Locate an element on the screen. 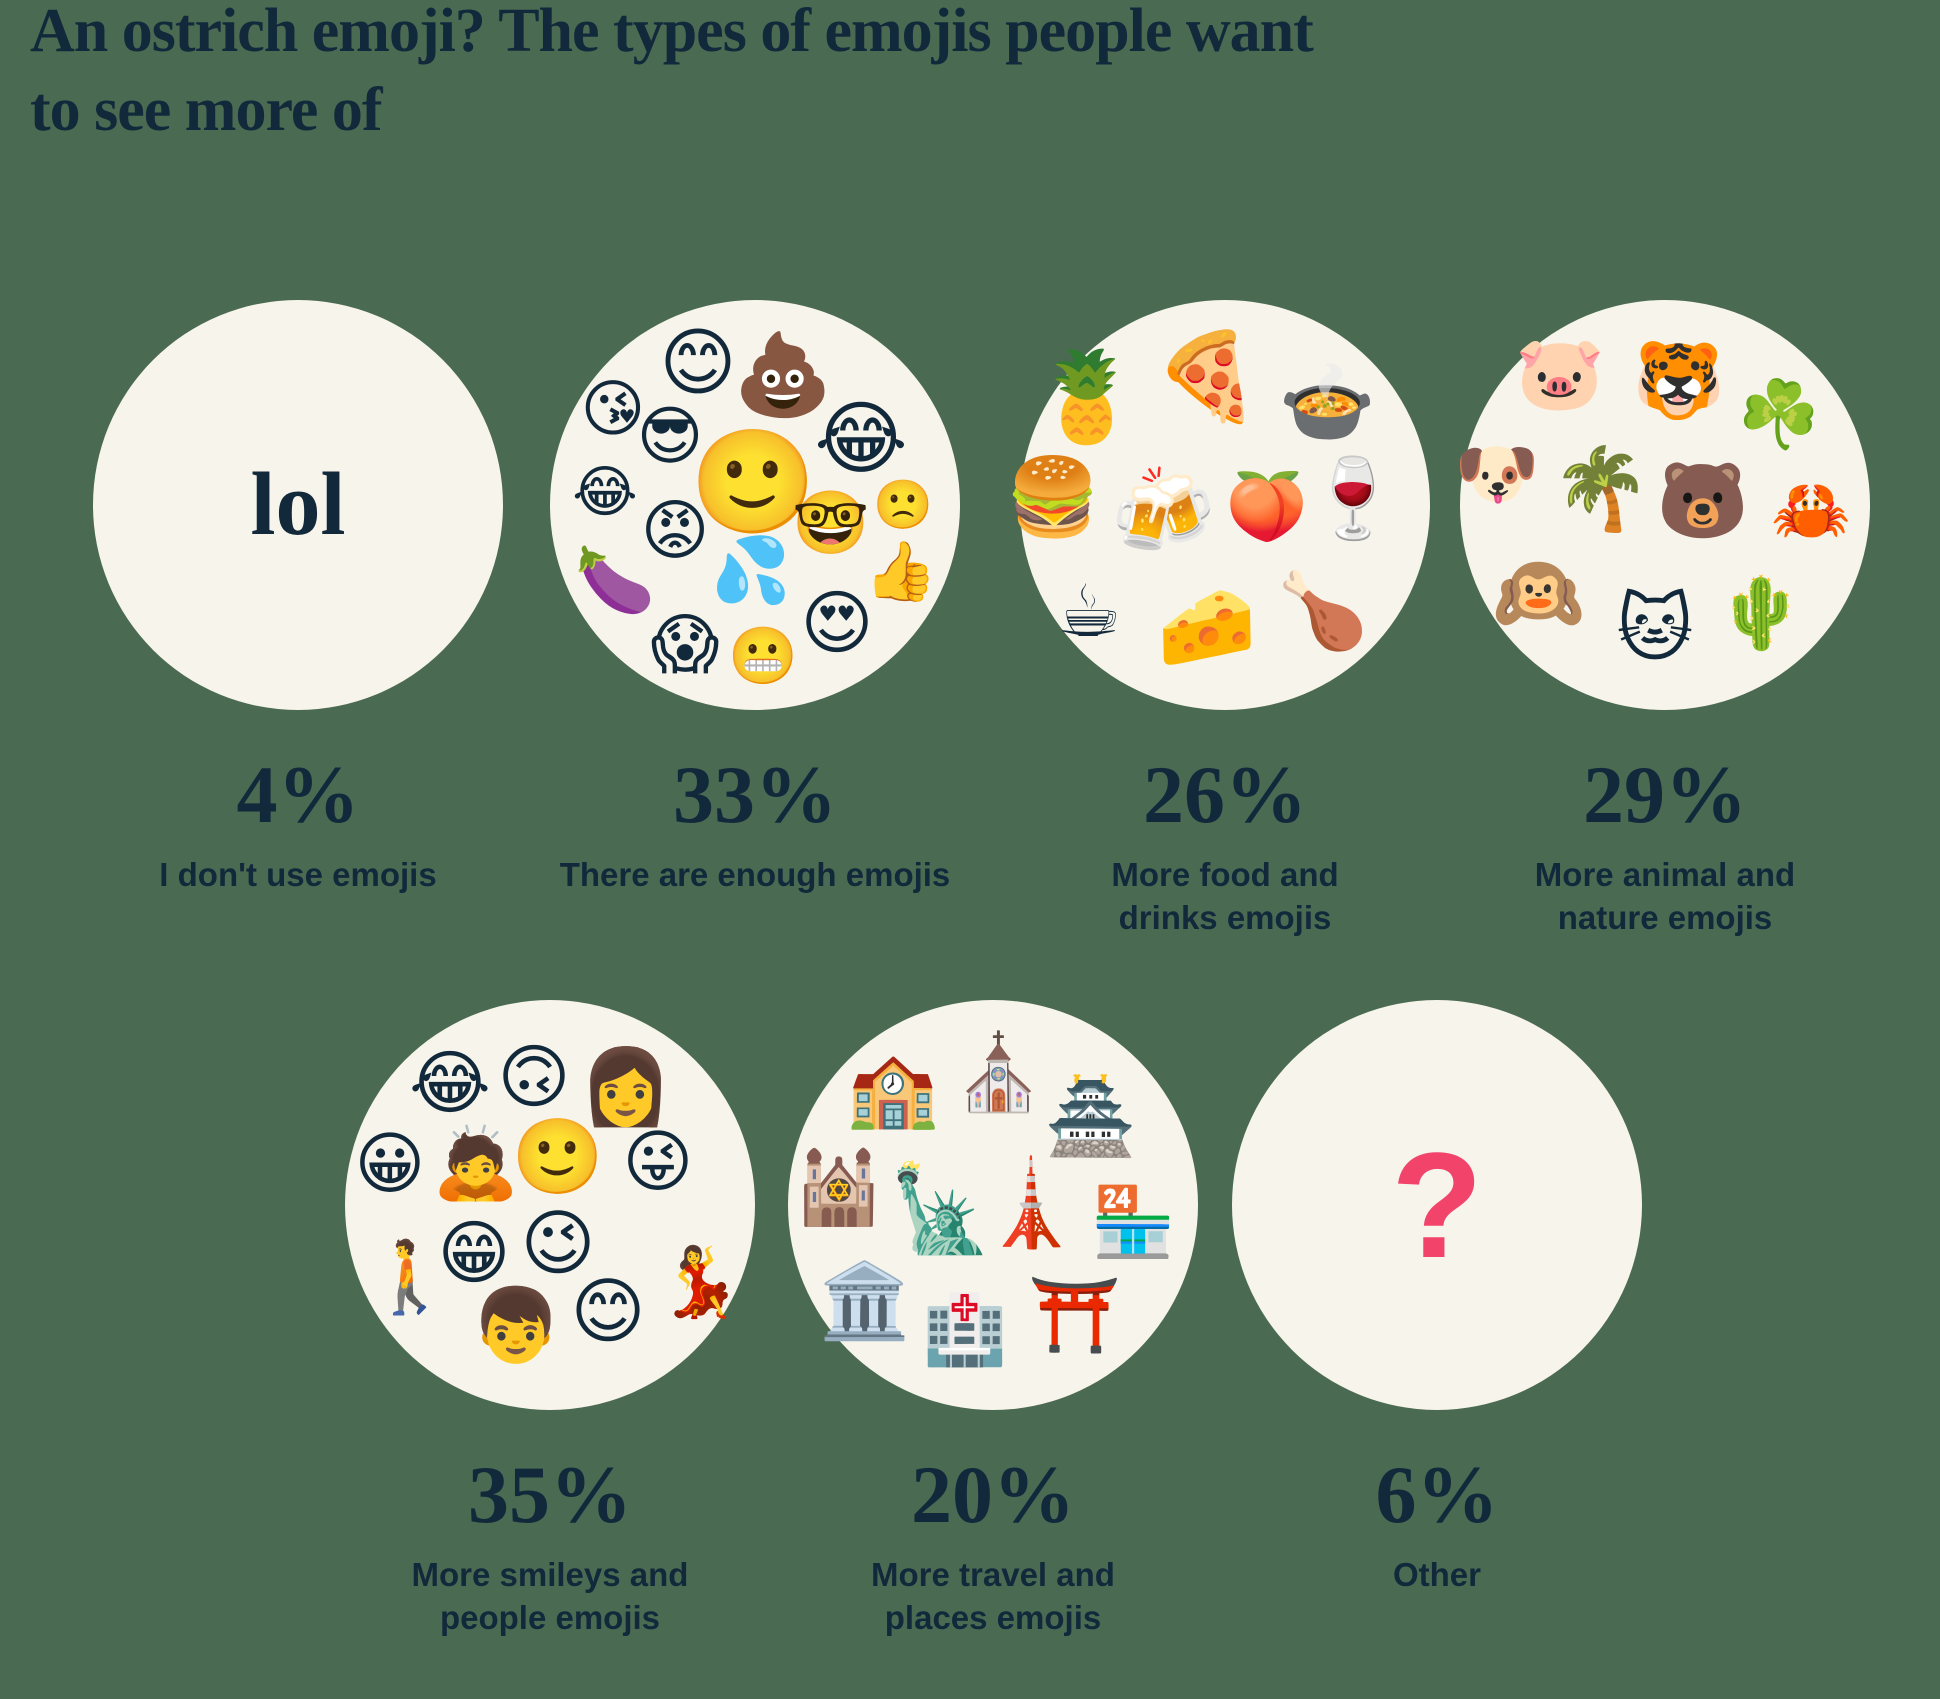 This screenshot has height=1699, width=1940. woman-emoji: 👩 is located at coordinates (626, 1087).